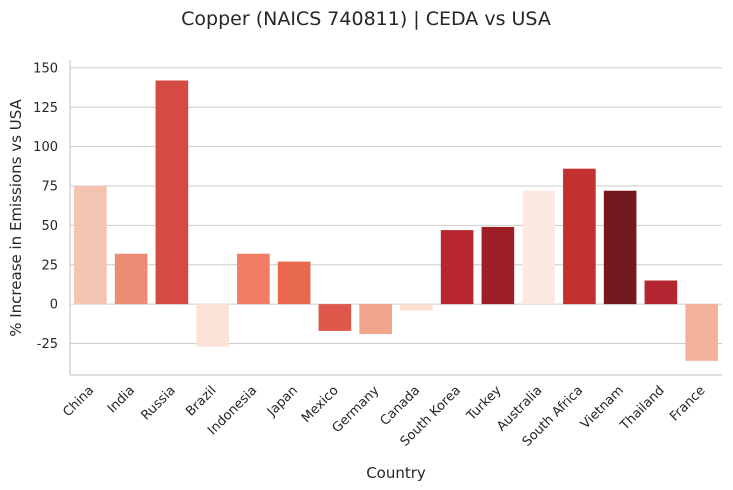 The width and height of the screenshot is (733, 490). What do you see at coordinates (45, 108) in the screenshot?
I see `y-tick-label: 125` at bounding box center [45, 108].